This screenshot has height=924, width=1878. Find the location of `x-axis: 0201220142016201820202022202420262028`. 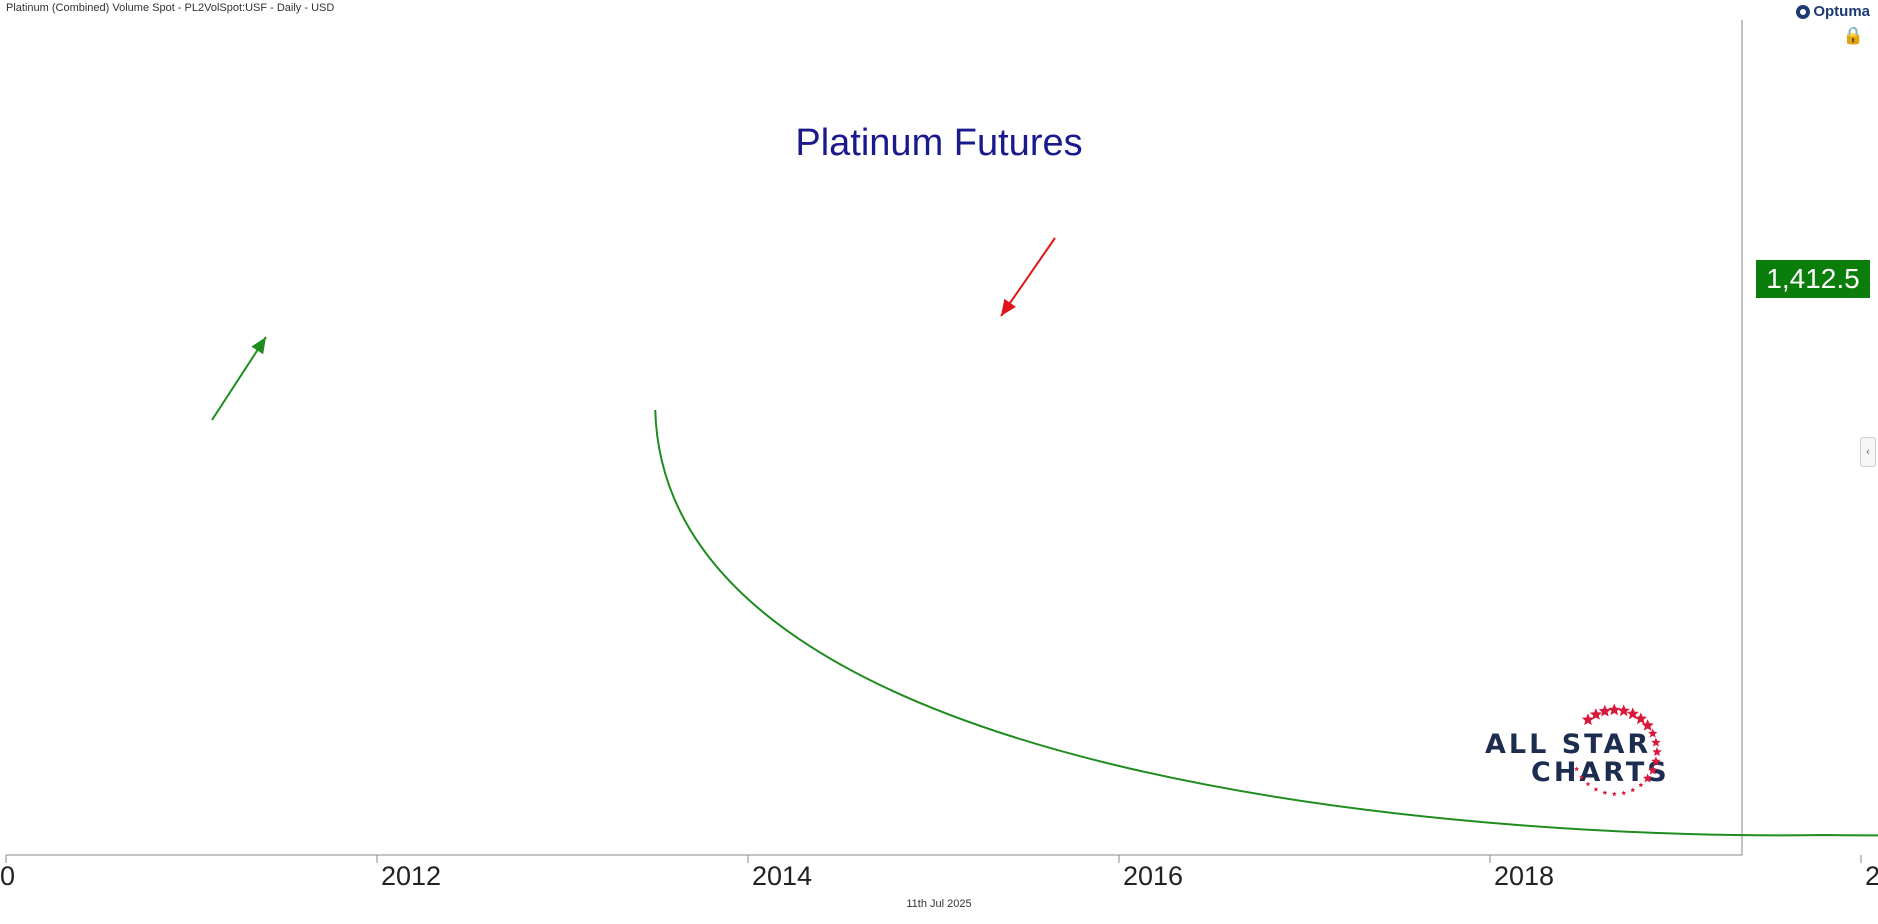

x-axis: 0201220142016201820202022202420262028 is located at coordinates (939, 872).